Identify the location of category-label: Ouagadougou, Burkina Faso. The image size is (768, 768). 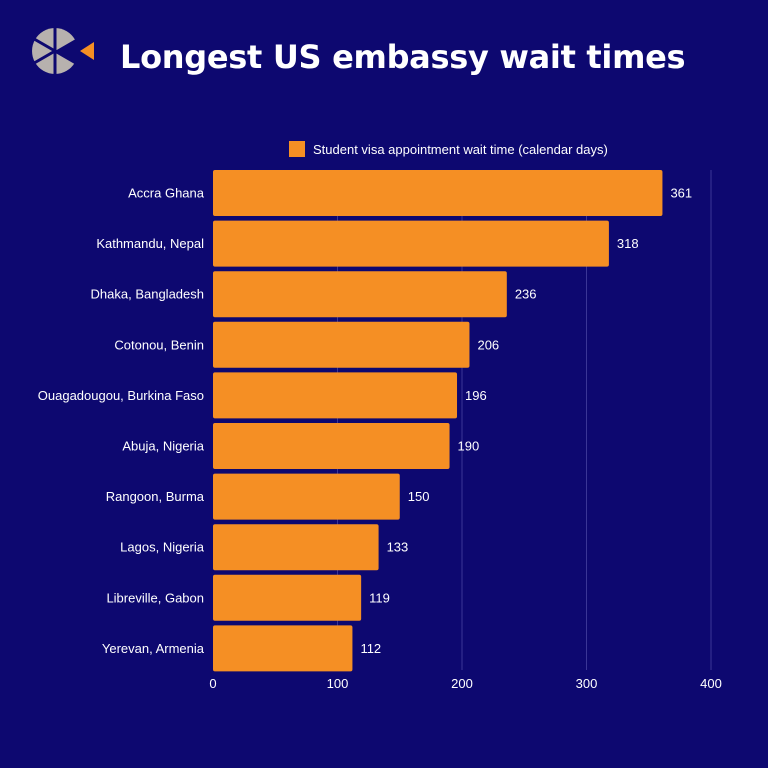
(121, 395).